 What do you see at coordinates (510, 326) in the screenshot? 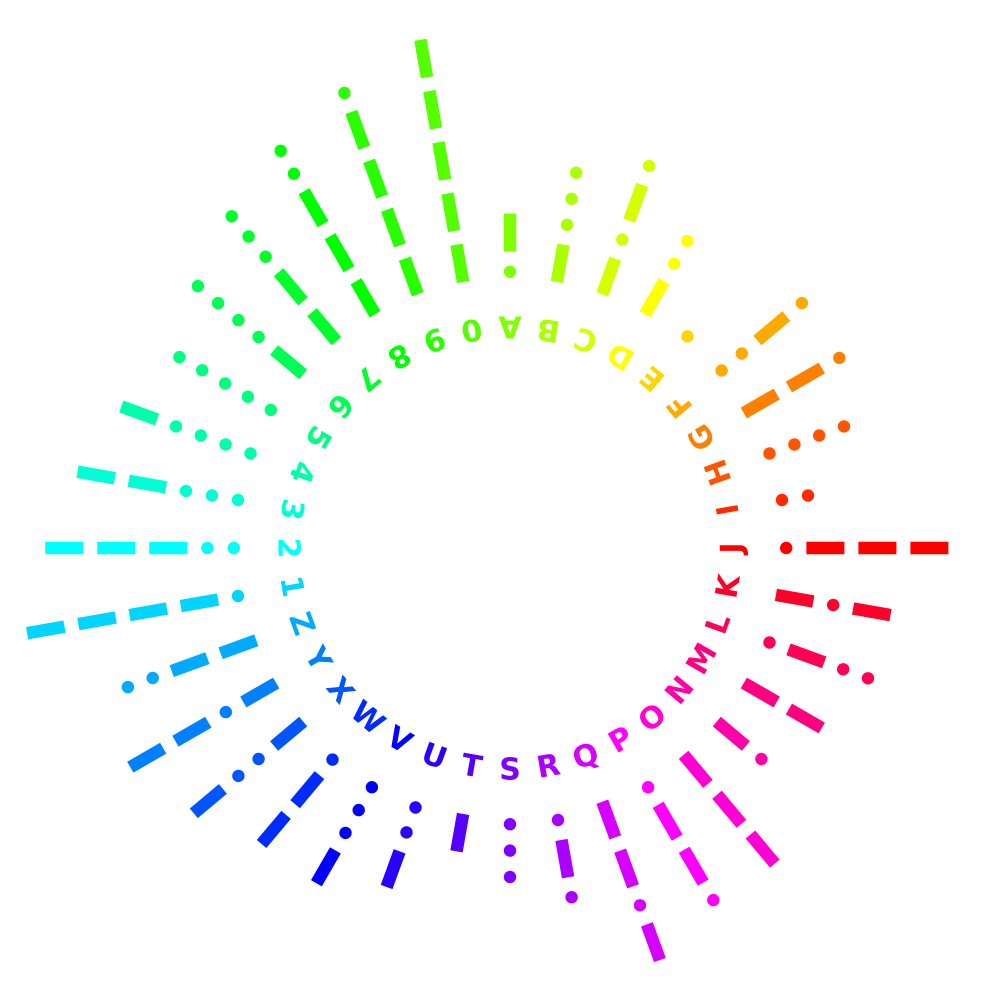
I see `character-label: A` at bounding box center [510, 326].